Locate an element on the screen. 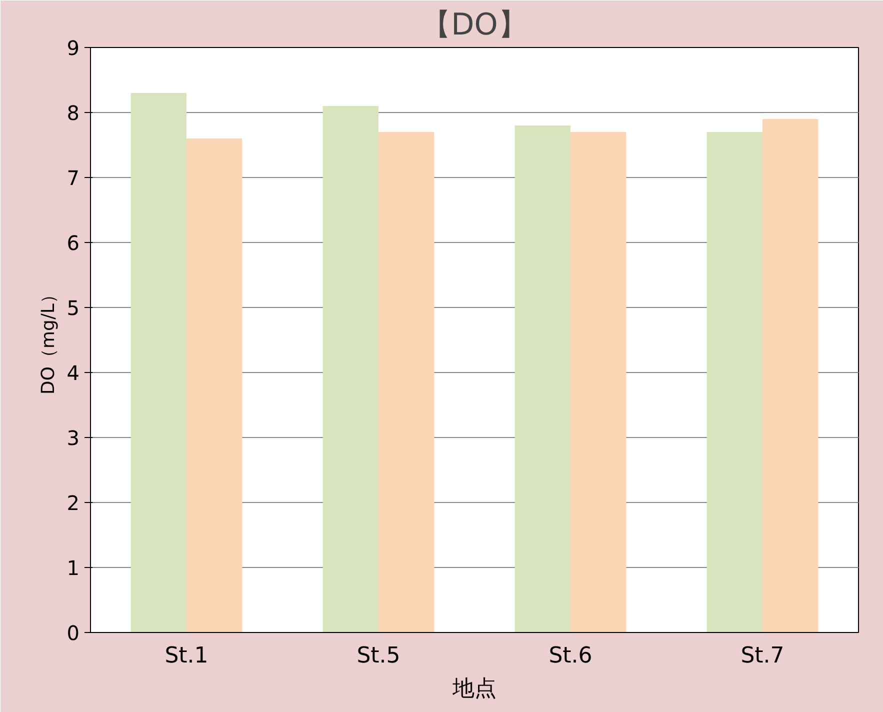 This screenshot has width=883, height=712. y-tick-label: 9 is located at coordinates (73, 48).